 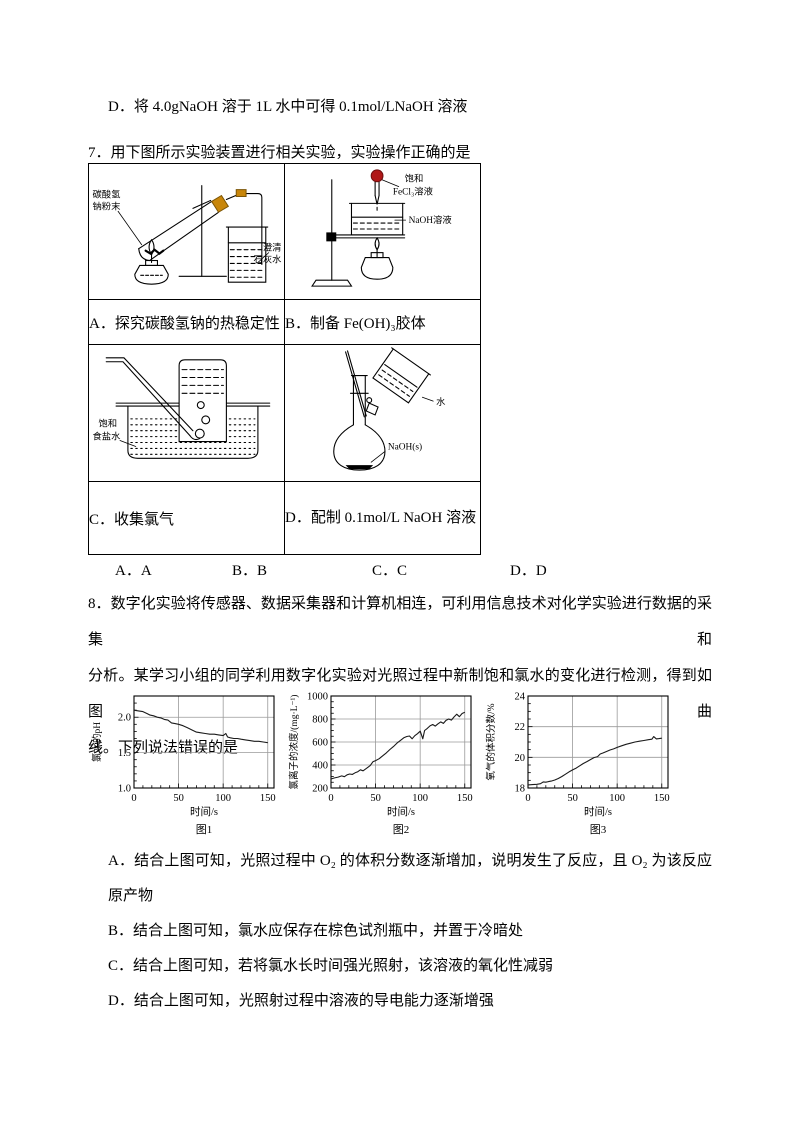 I want to click on q7-choices: A．A B．B C．C D．D, so click(x=368, y=570).